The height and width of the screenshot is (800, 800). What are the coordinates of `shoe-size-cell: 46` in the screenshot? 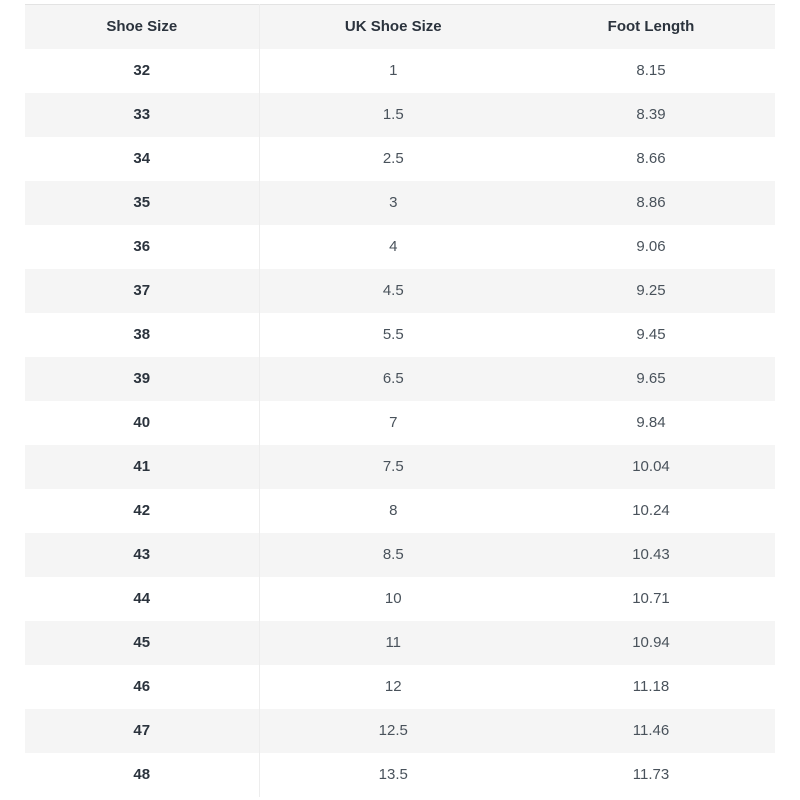 It's located at (142, 686).